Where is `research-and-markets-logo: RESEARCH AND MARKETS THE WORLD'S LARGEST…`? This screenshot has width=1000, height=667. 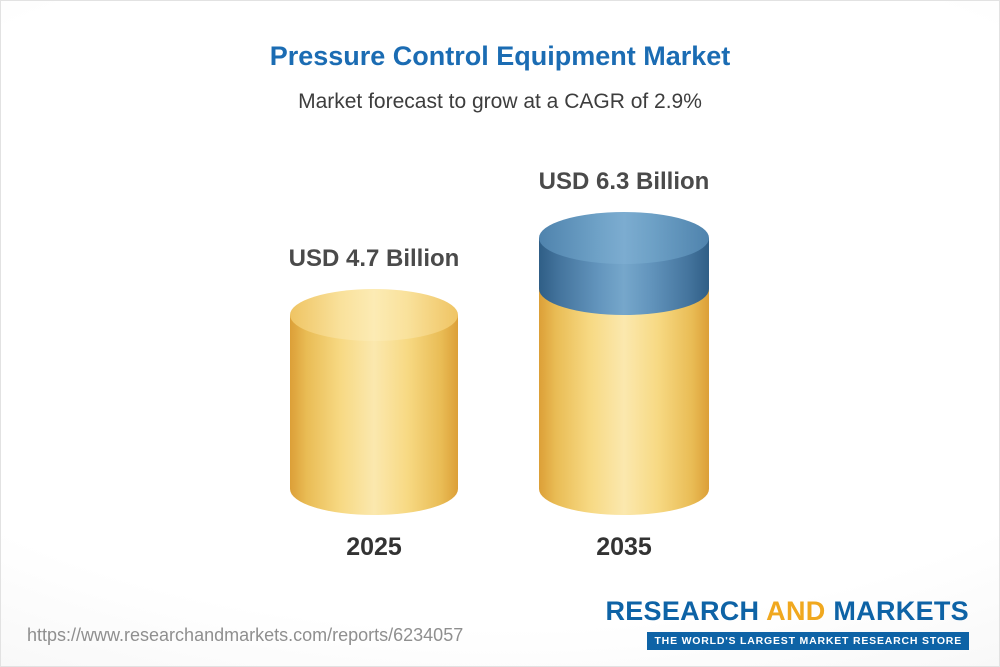 research-and-markets-logo: RESEARCH AND MARKETS THE WORLD'S LARGEST… is located at coordinates (787, 623).